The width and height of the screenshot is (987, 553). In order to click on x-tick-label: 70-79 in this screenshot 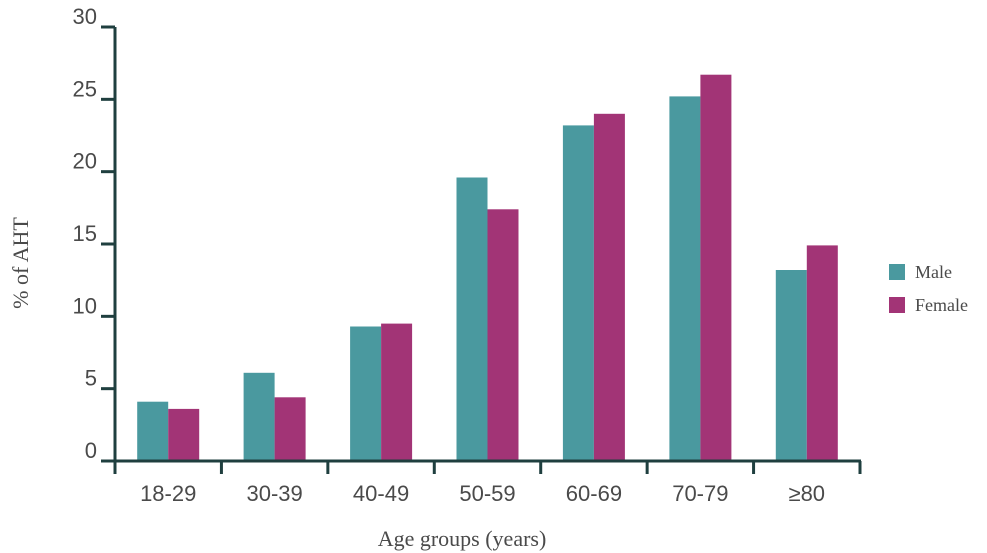, I will do `click(700, 493)`.